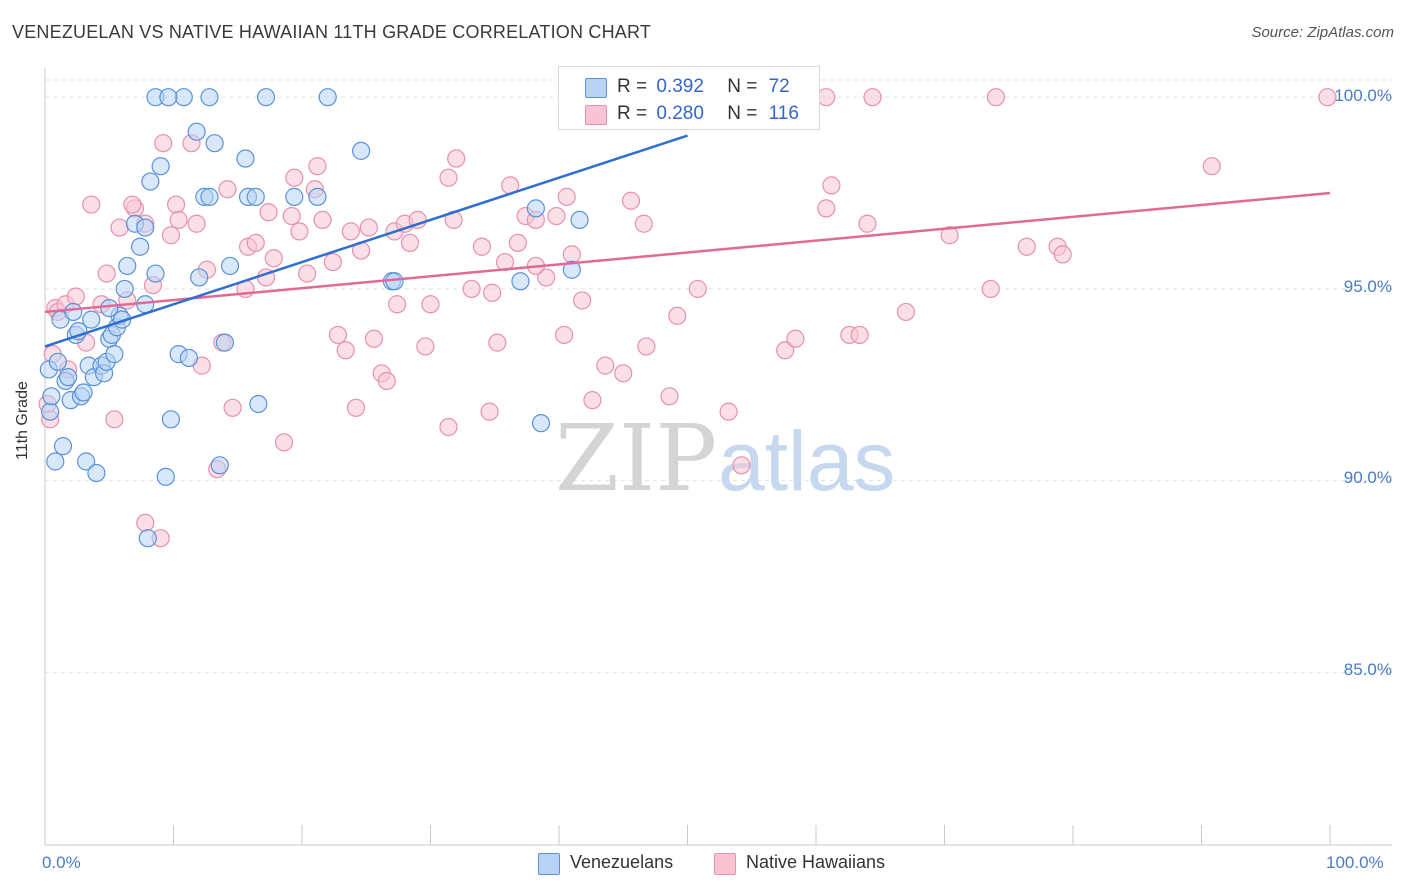 This screenshot has height=892, width=1406. Describe the element at coordinates (61, 862) in the screenshot. I see `x-tick-label: 0.0%` at that location.